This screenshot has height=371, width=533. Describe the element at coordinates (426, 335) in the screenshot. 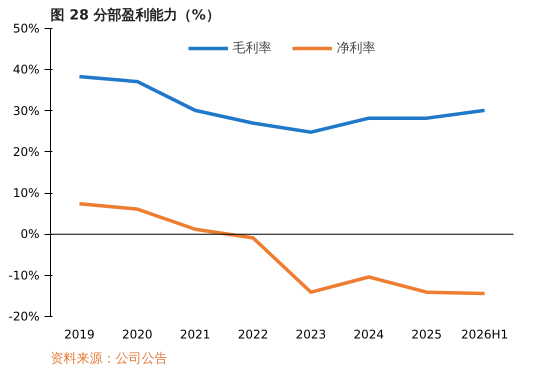

I see `x-tick-label: 2025` at that location.